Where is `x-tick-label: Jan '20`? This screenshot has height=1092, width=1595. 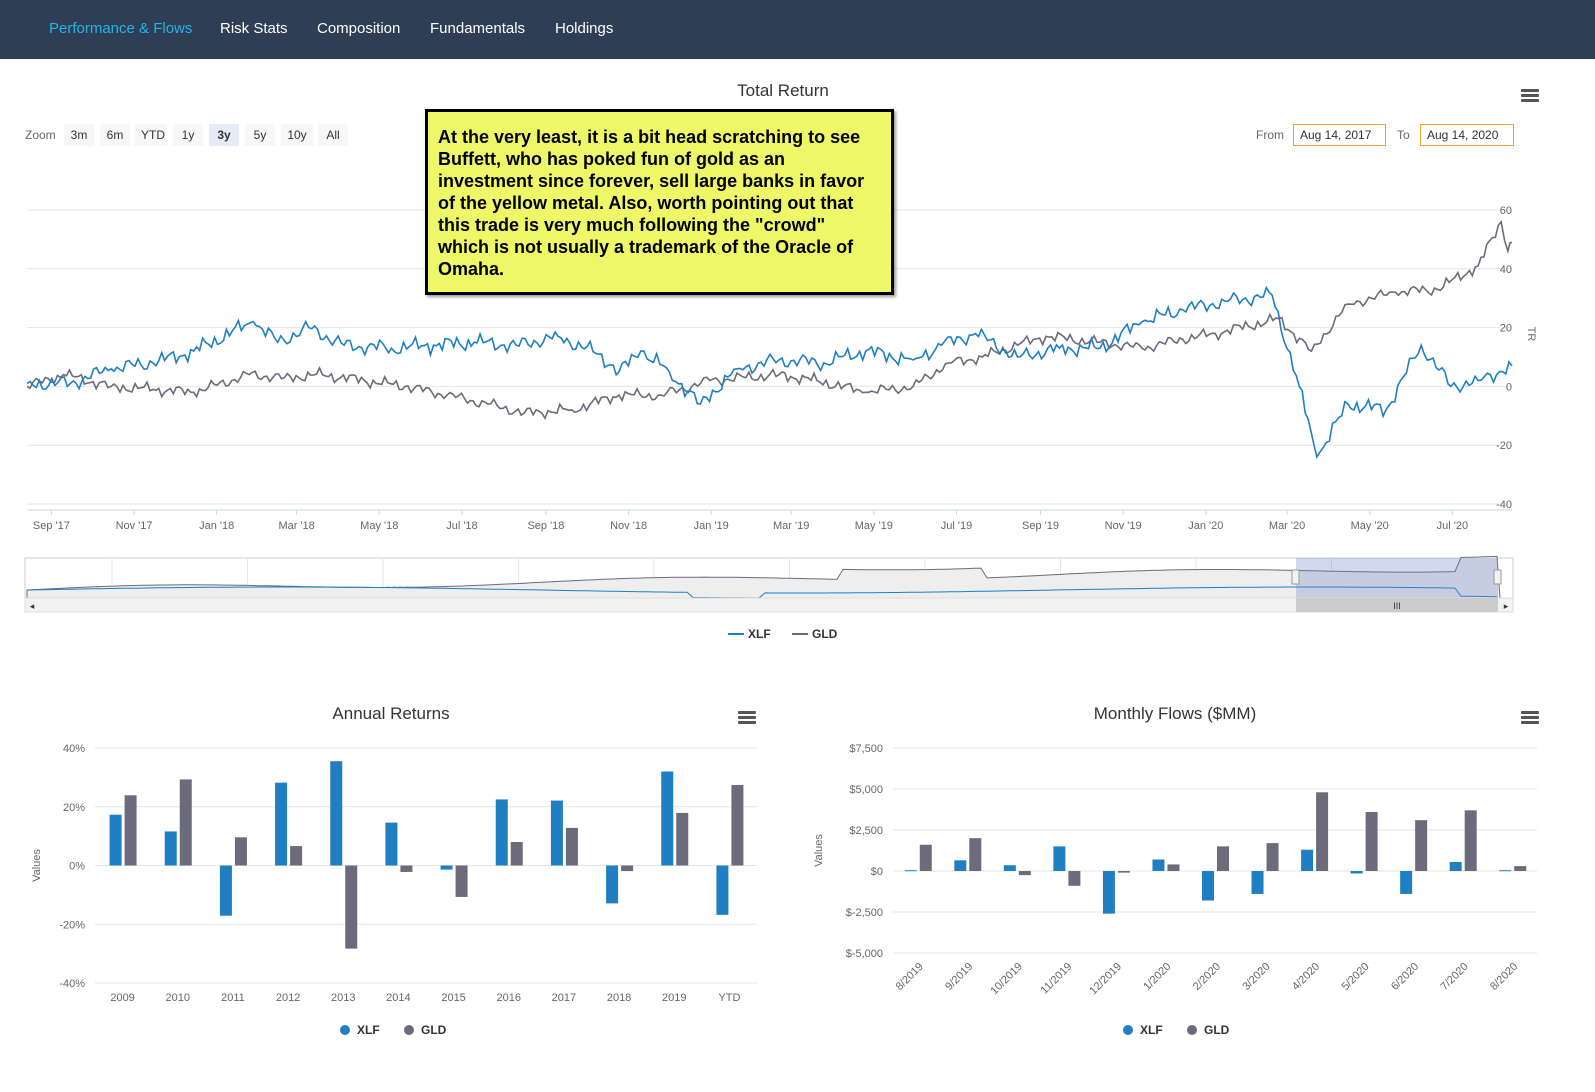
x-tick-label: Jan '20 is located at coordinates (1205, 526).